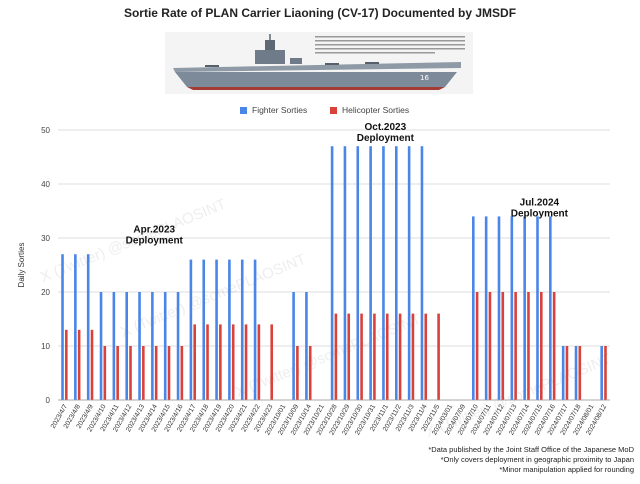  What do you see at coordinates (213, 296) in the screenshot?
I see `watermark: X (Twitter) @somePLAOSINT` at bounding box center [213, 296].